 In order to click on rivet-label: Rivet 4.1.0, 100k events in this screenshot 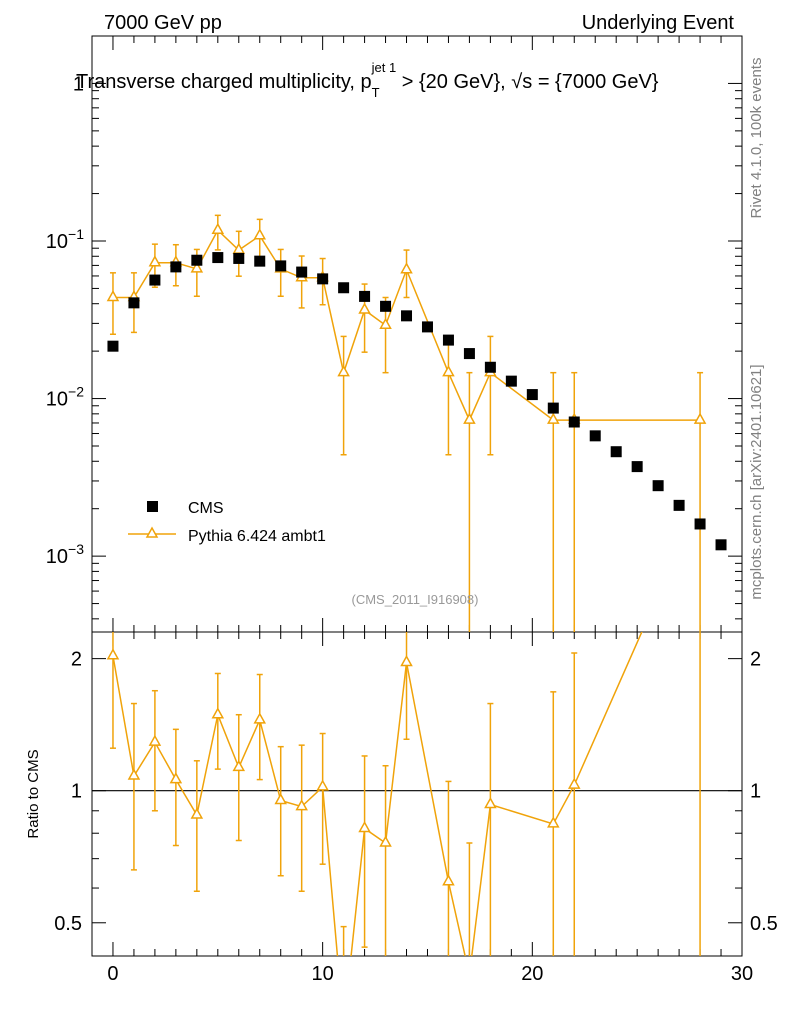, I will do `click(756, 138)`.